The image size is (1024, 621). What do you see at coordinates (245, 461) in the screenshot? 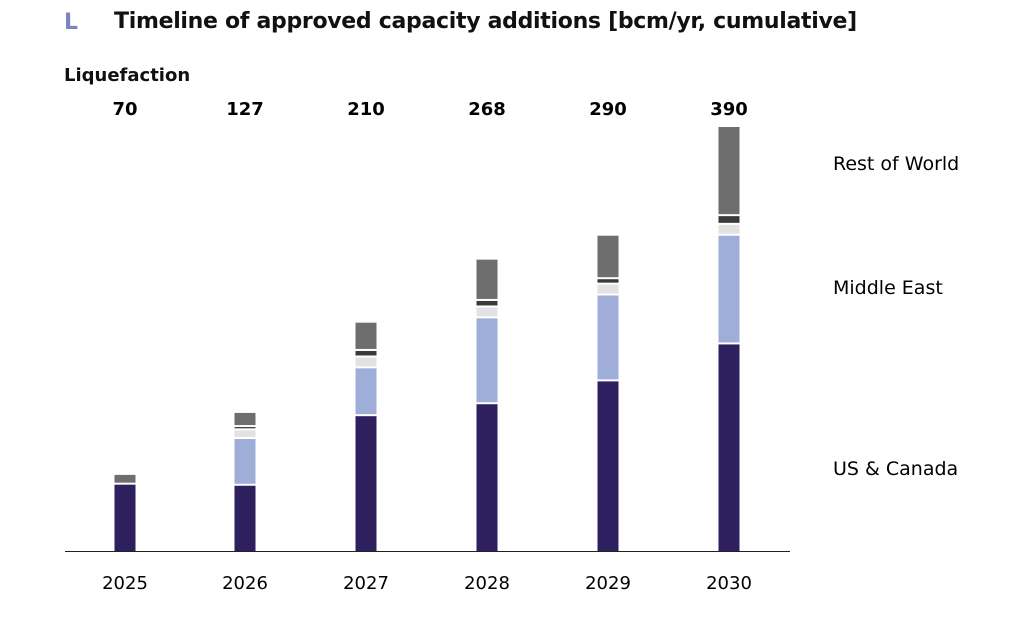
I see `bar-segment-middle-east-2026` at bounding box center [245, 461].